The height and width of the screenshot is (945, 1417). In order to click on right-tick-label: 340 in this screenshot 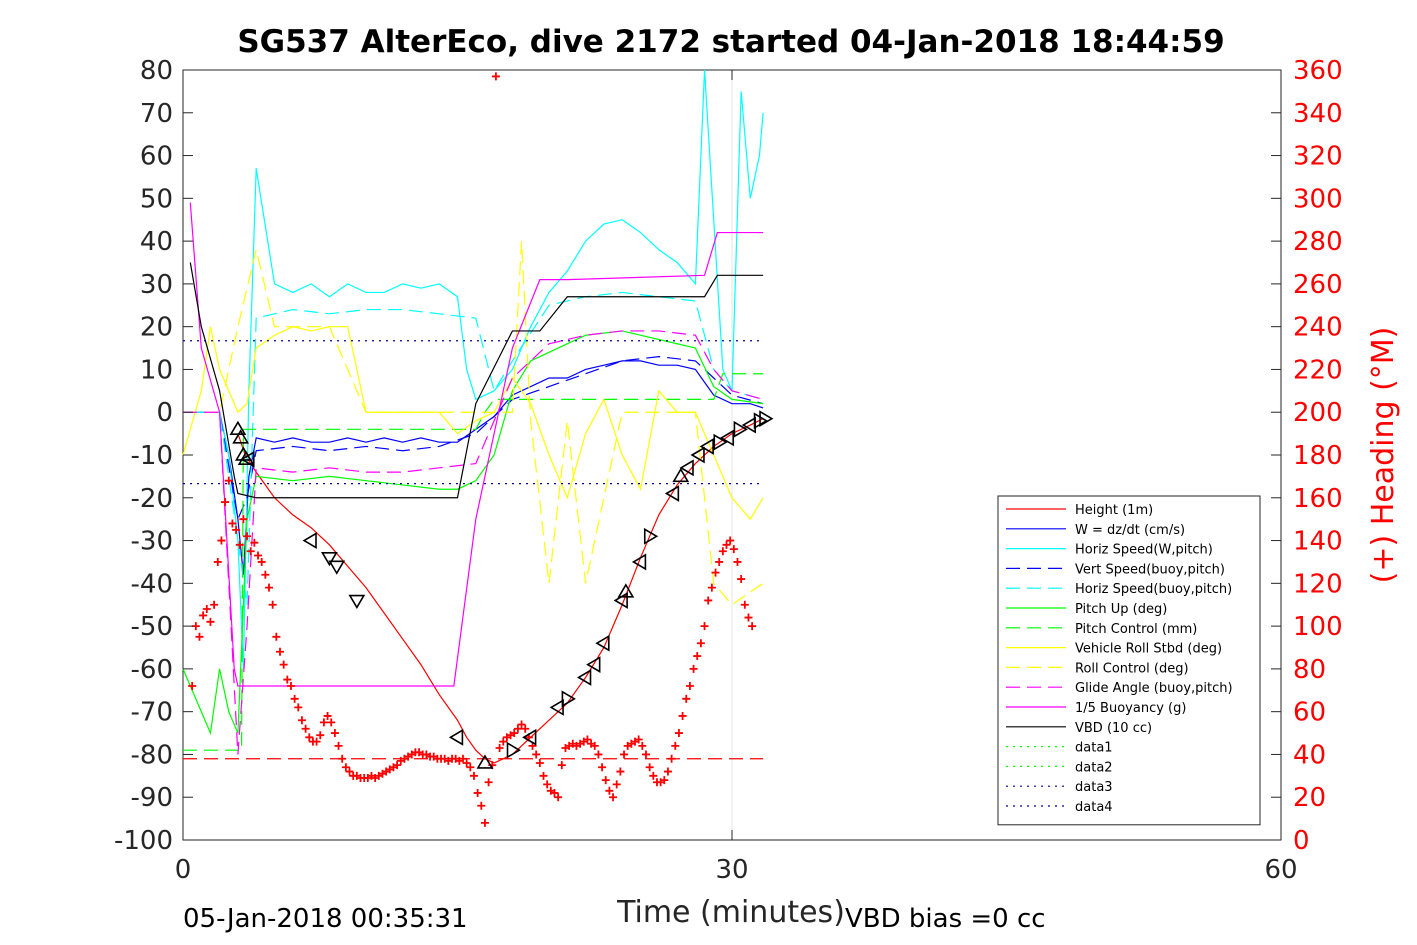, I will do `click(1318, 114)`.